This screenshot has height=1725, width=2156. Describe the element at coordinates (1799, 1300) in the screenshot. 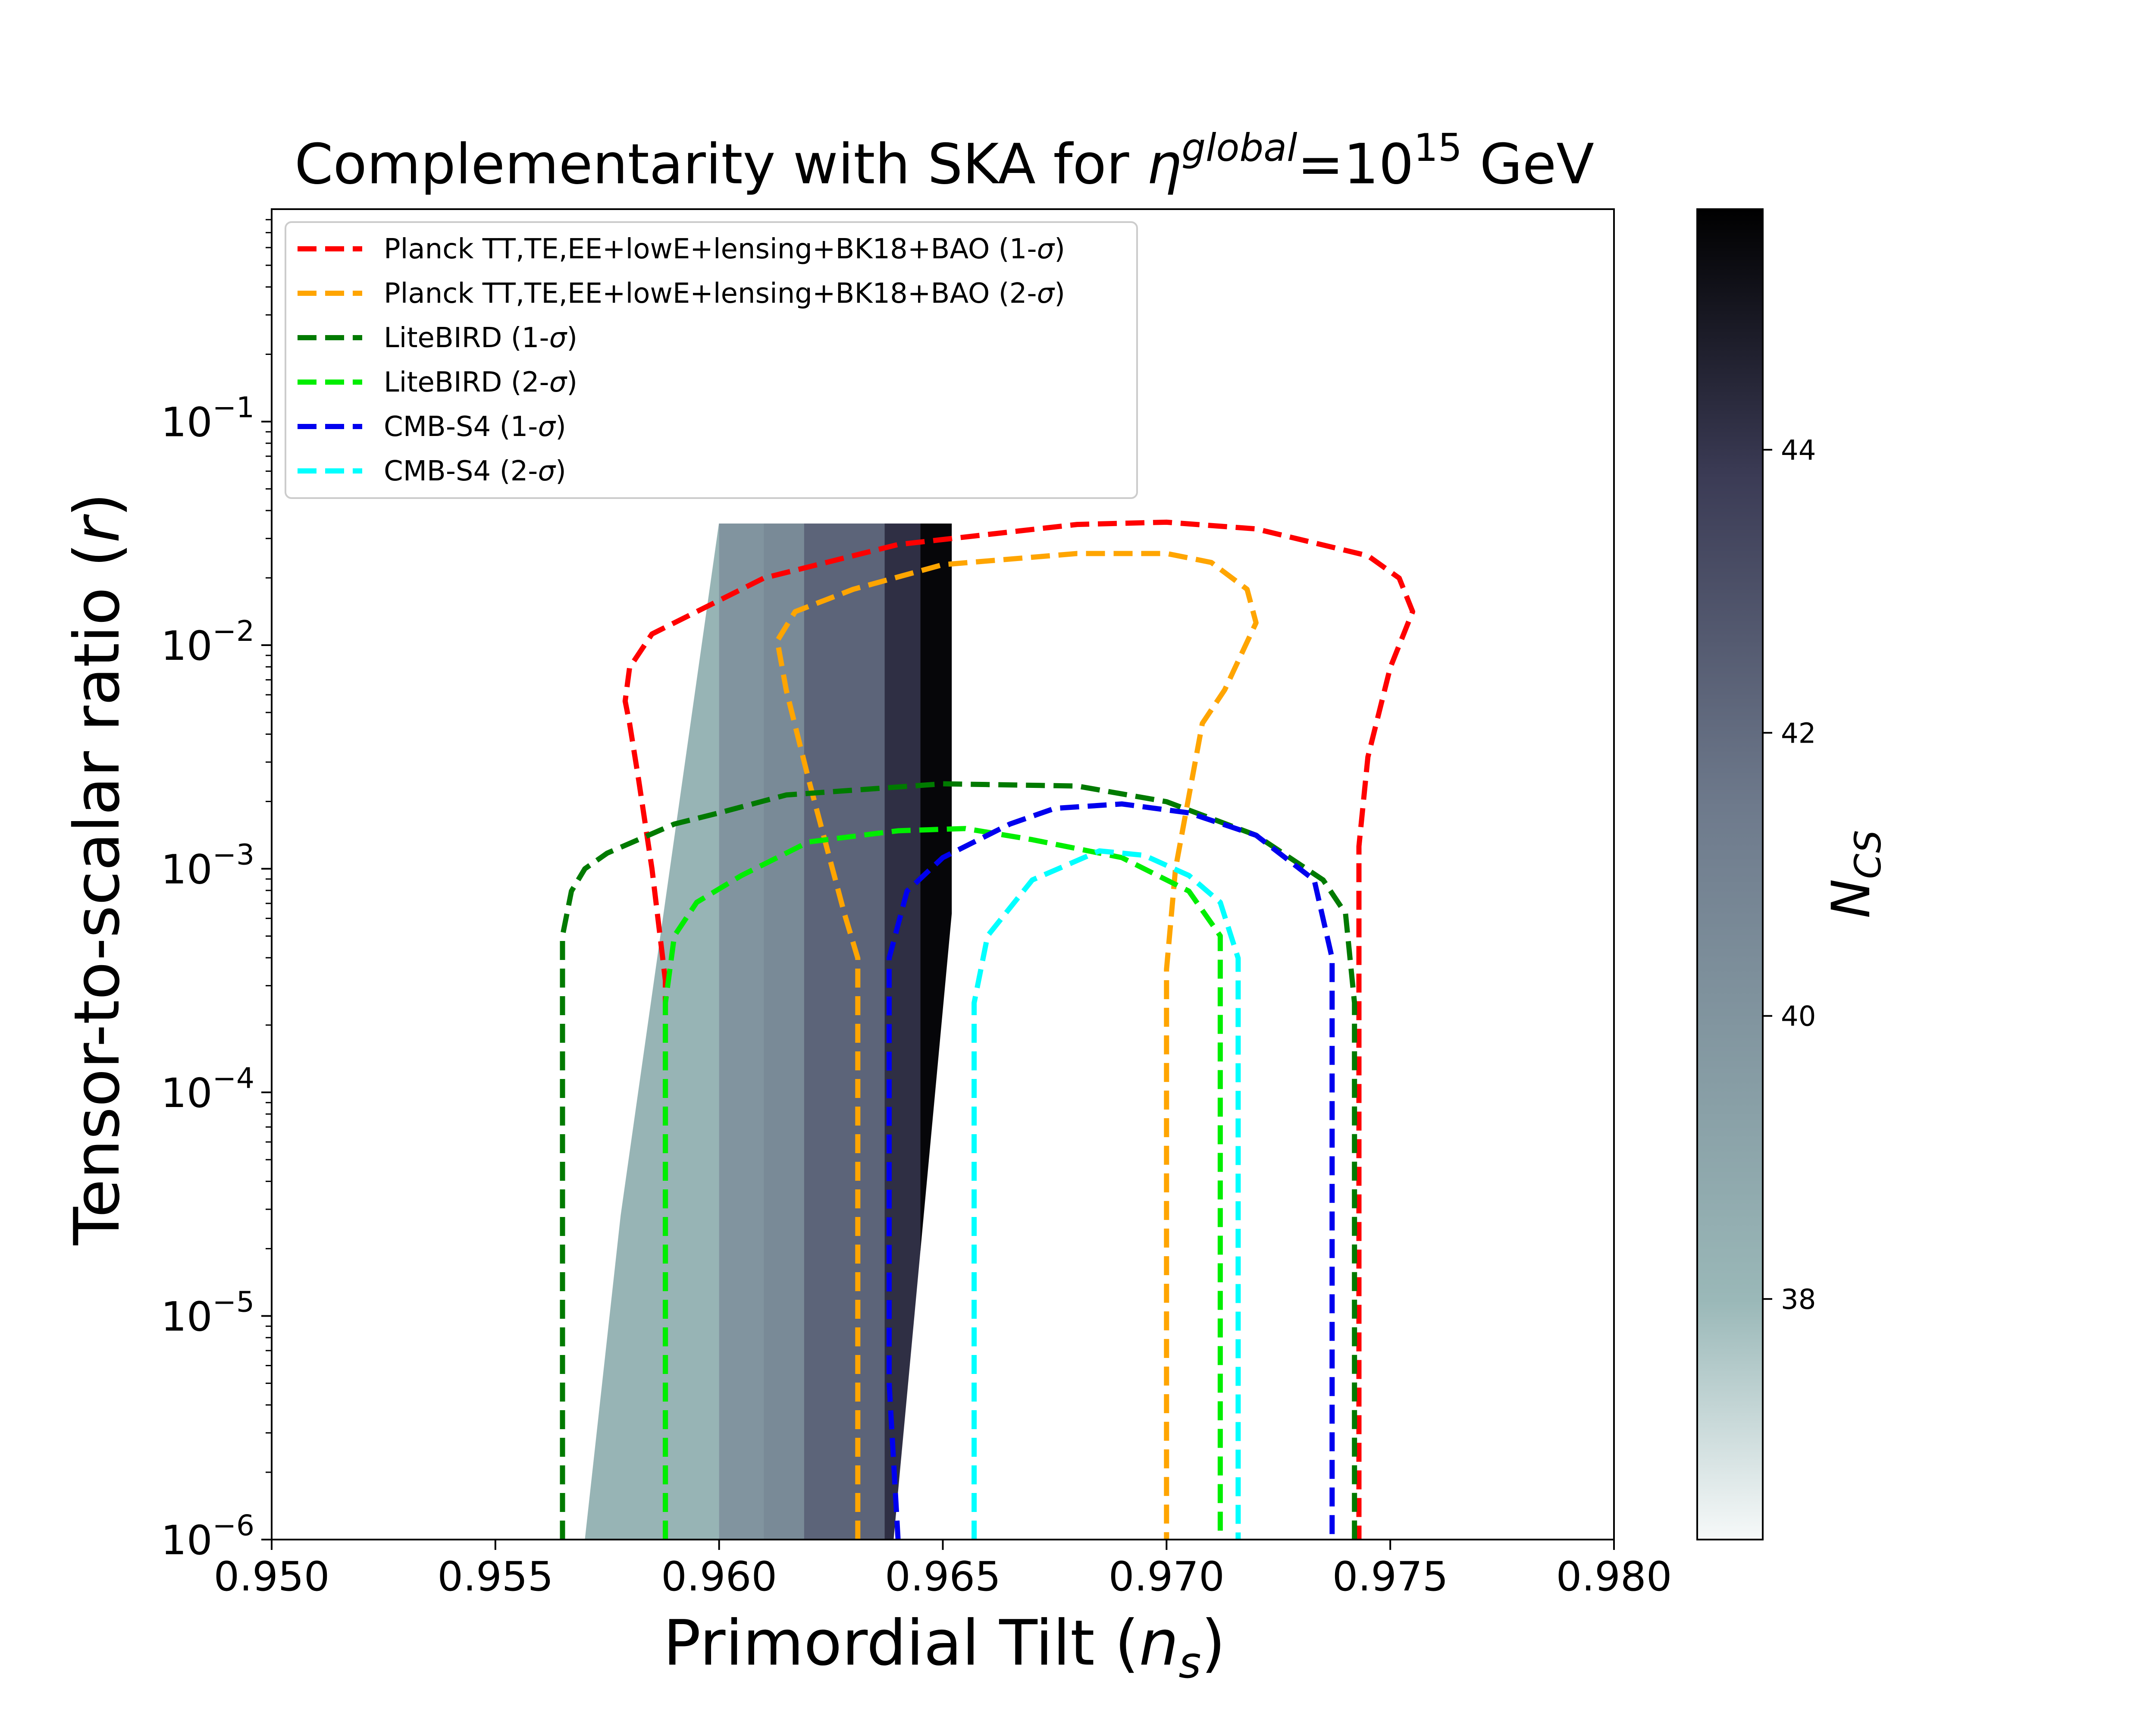

I see `cb-tick-label: 38` at that location.